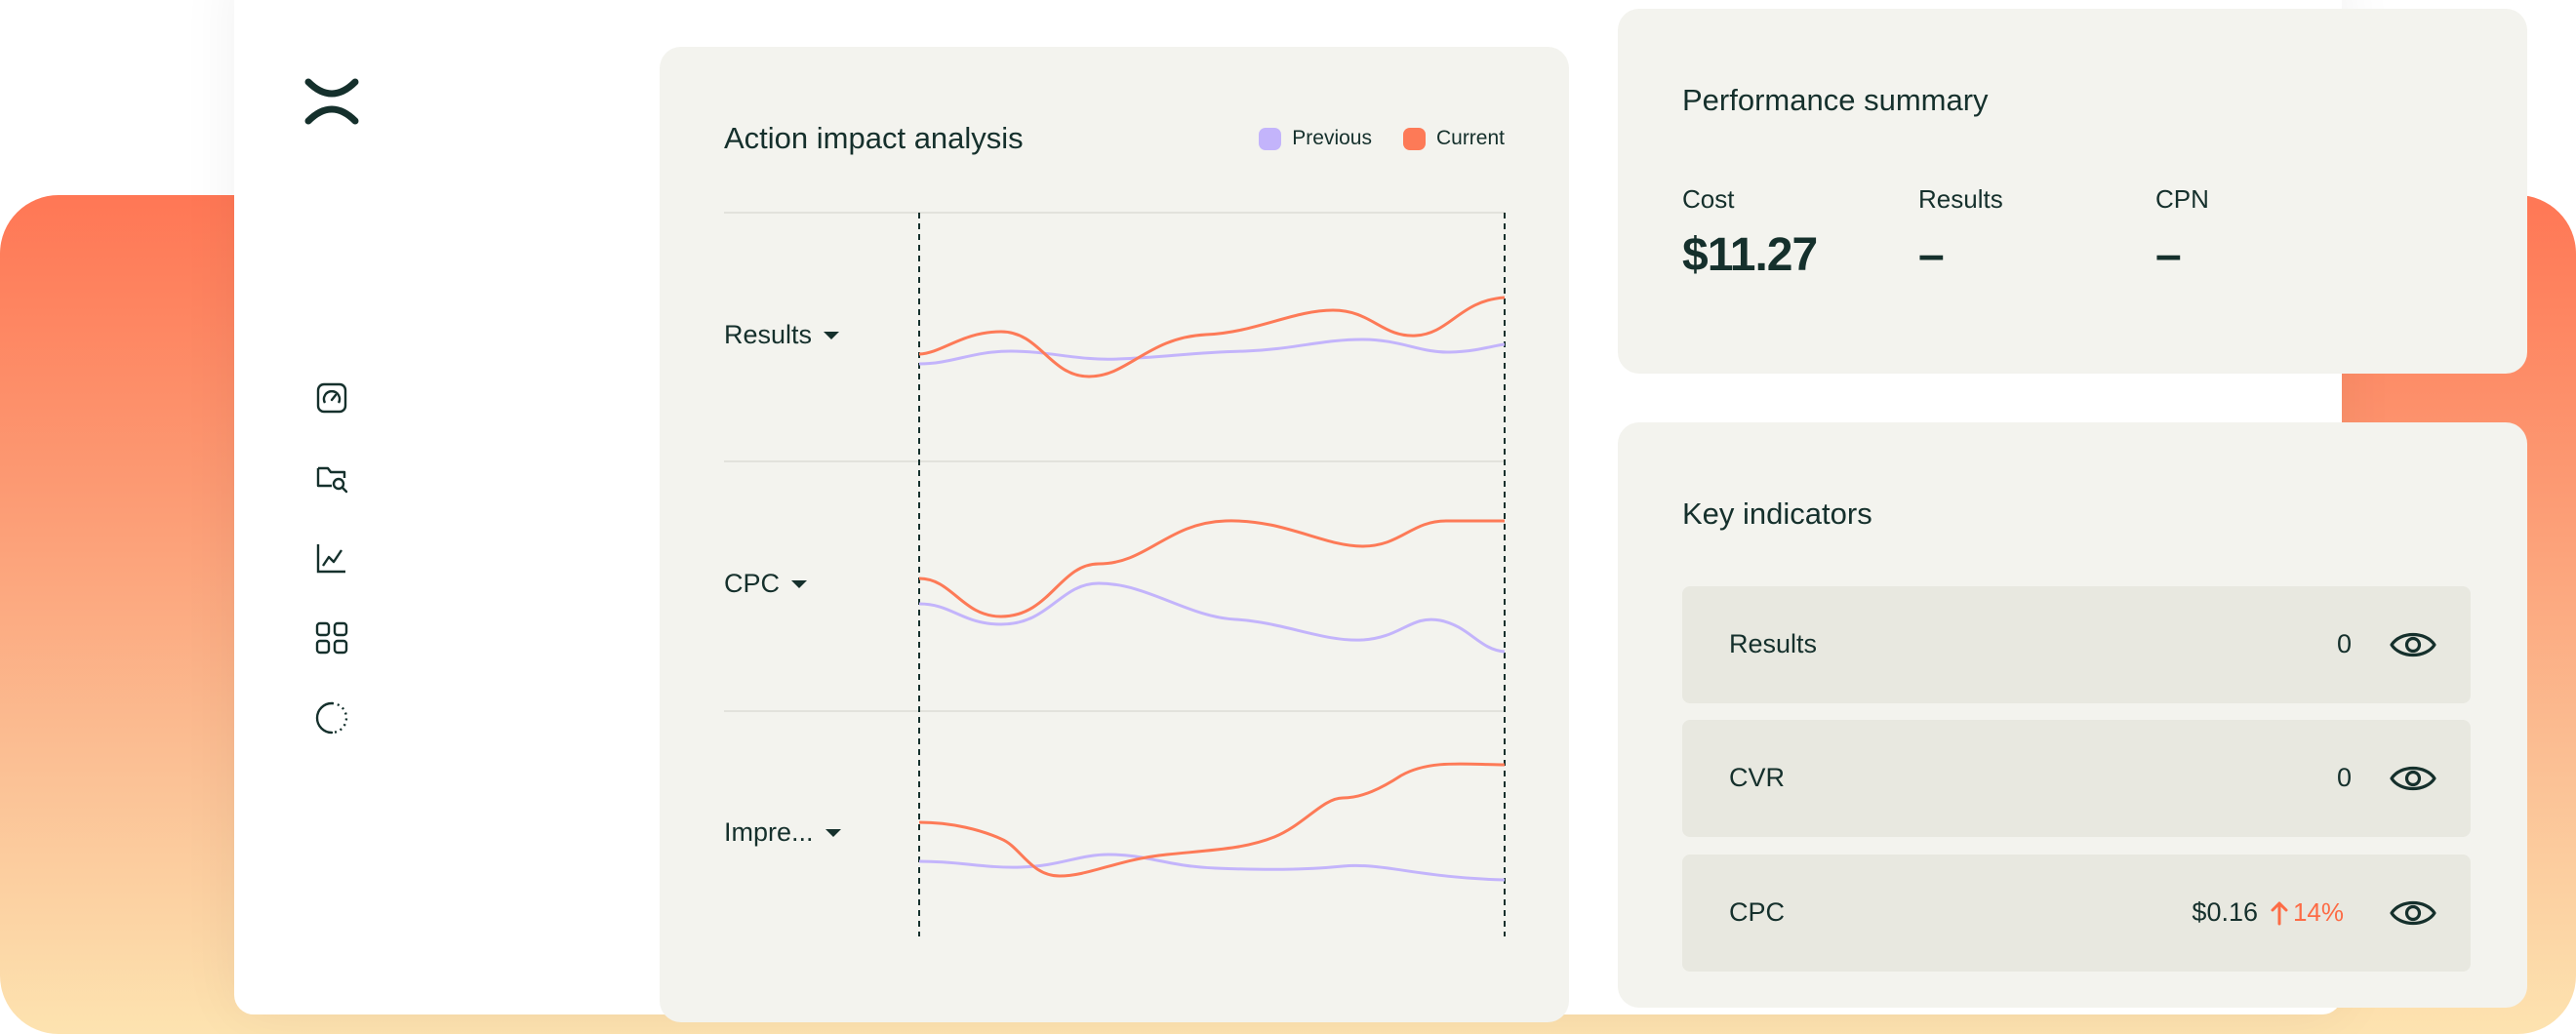 Image resolution: width=2576 pixels, height=1034 pixels. Describe the element at coordinates (1835, 100) in the screenshot. I see `performance-title: Performance summary` at that location.